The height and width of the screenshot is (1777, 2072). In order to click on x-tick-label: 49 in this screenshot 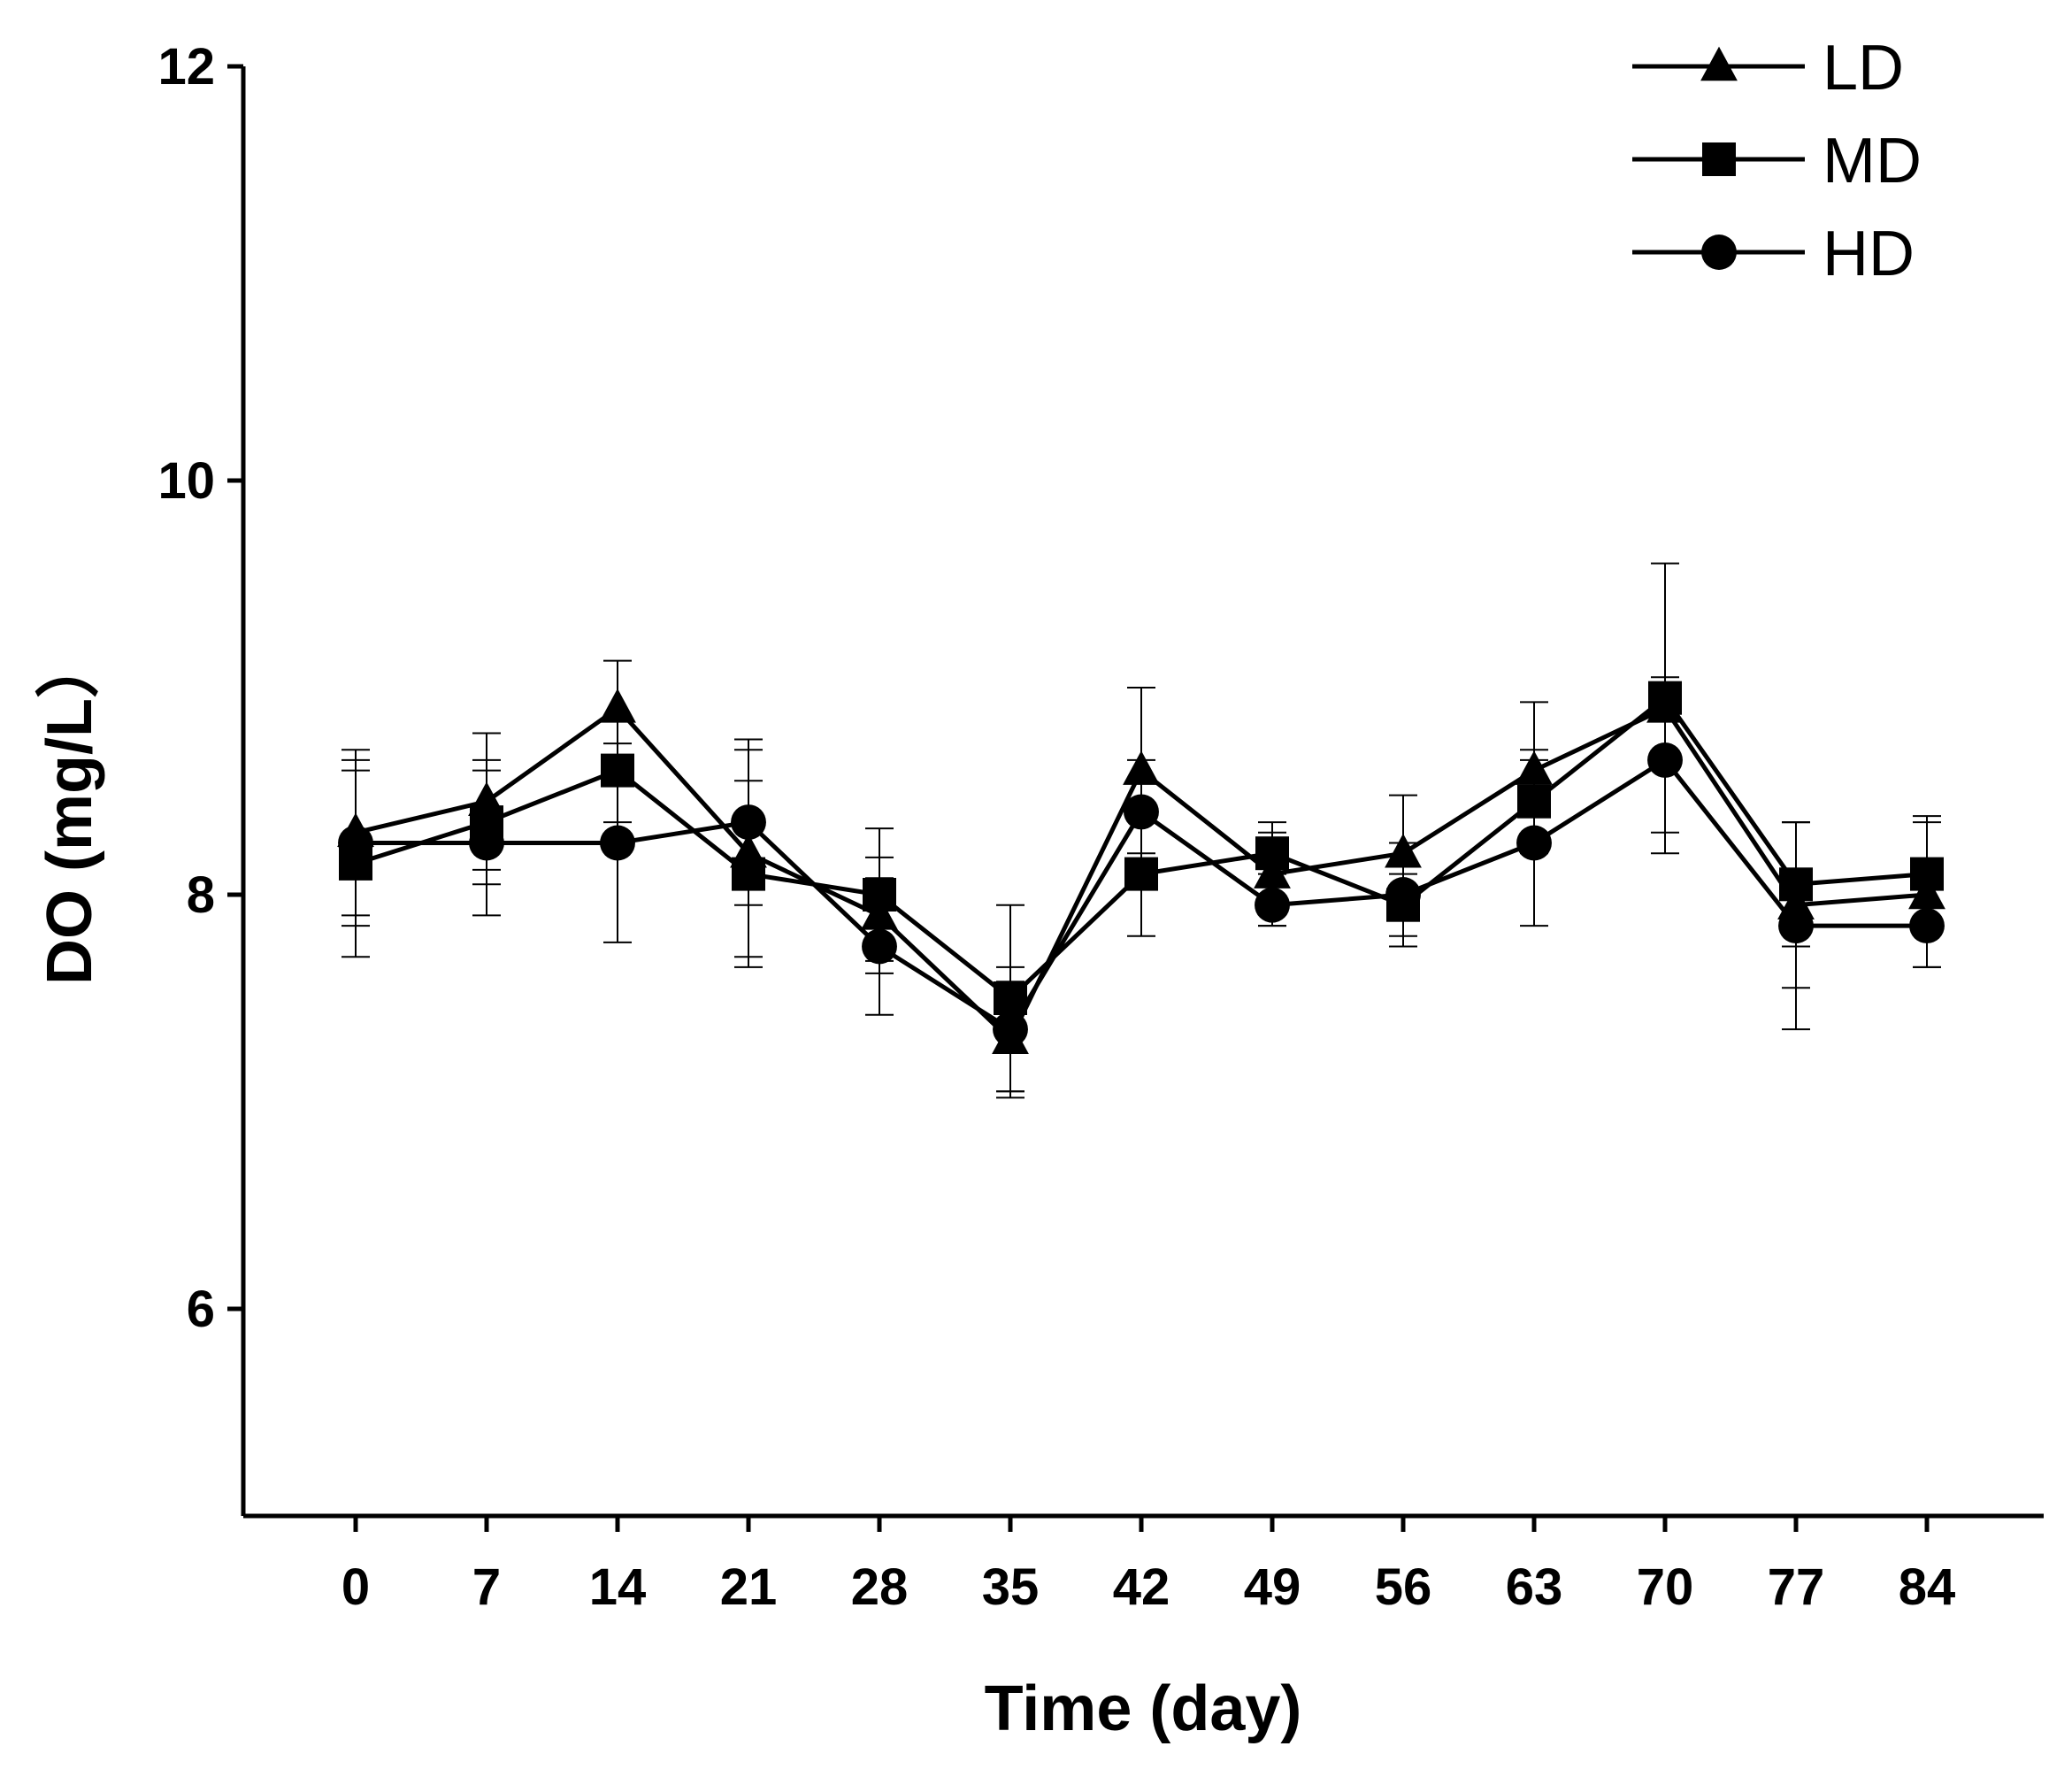, I will do `click(1272, 1587)`.